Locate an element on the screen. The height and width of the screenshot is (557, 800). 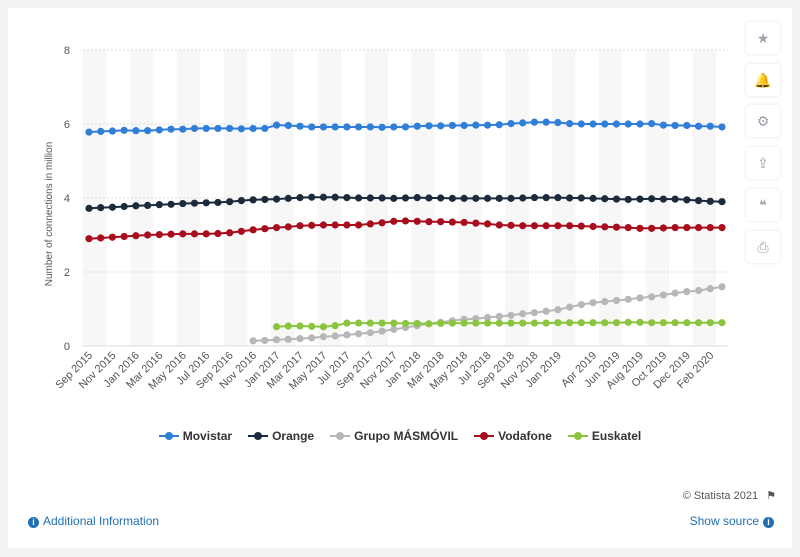
legend-item-orange: Orange is located at coordinates (281, 436).